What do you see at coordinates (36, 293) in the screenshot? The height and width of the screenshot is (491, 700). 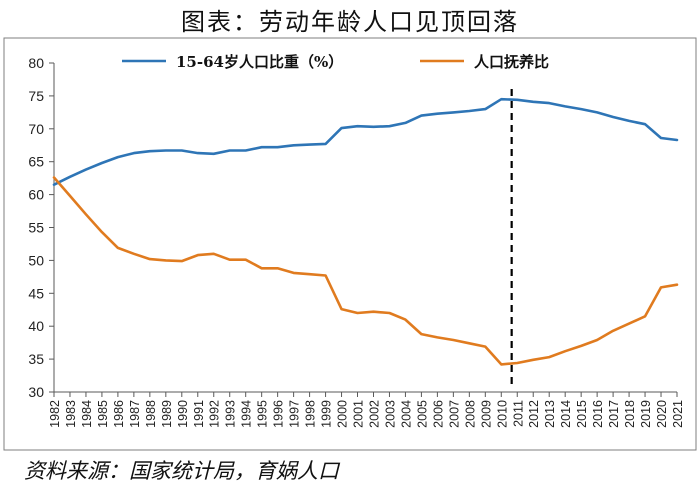 I see `y-tick-label: 45` at bounding box center [36, 293].